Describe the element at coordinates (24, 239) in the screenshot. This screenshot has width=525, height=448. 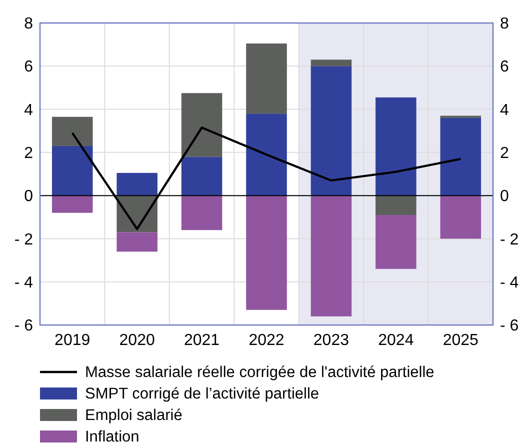
I see `y-tick-label: - 2` at that location.